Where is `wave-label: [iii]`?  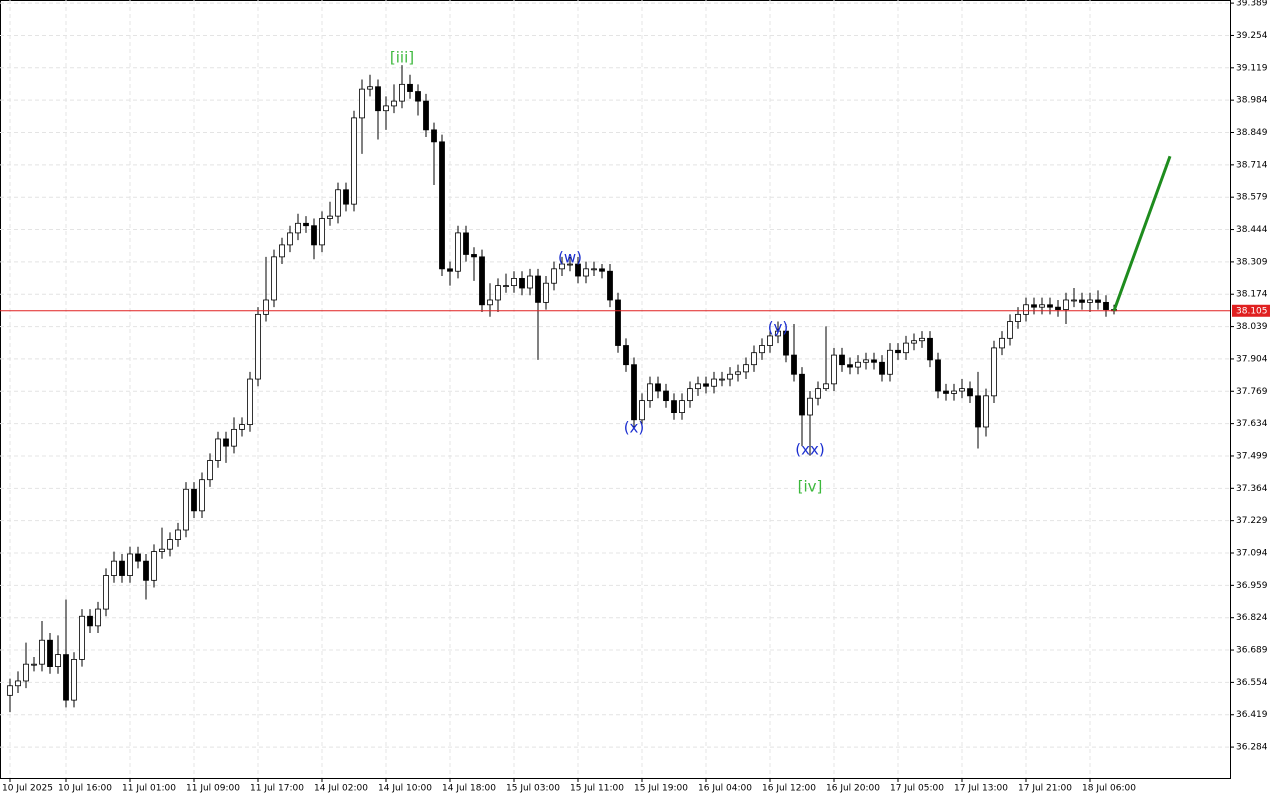 wave-label: [iii] is located at coordinates (402, 58).